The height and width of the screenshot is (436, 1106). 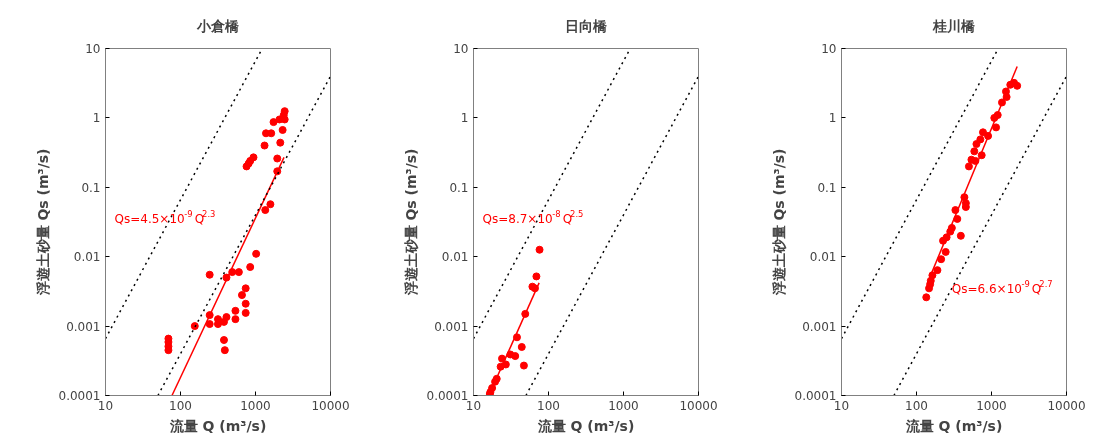 What do you see at coordinates (218, 25) in the screenshot?
I see `chart-title: 小倉橋` at bounding box center [218, 25].